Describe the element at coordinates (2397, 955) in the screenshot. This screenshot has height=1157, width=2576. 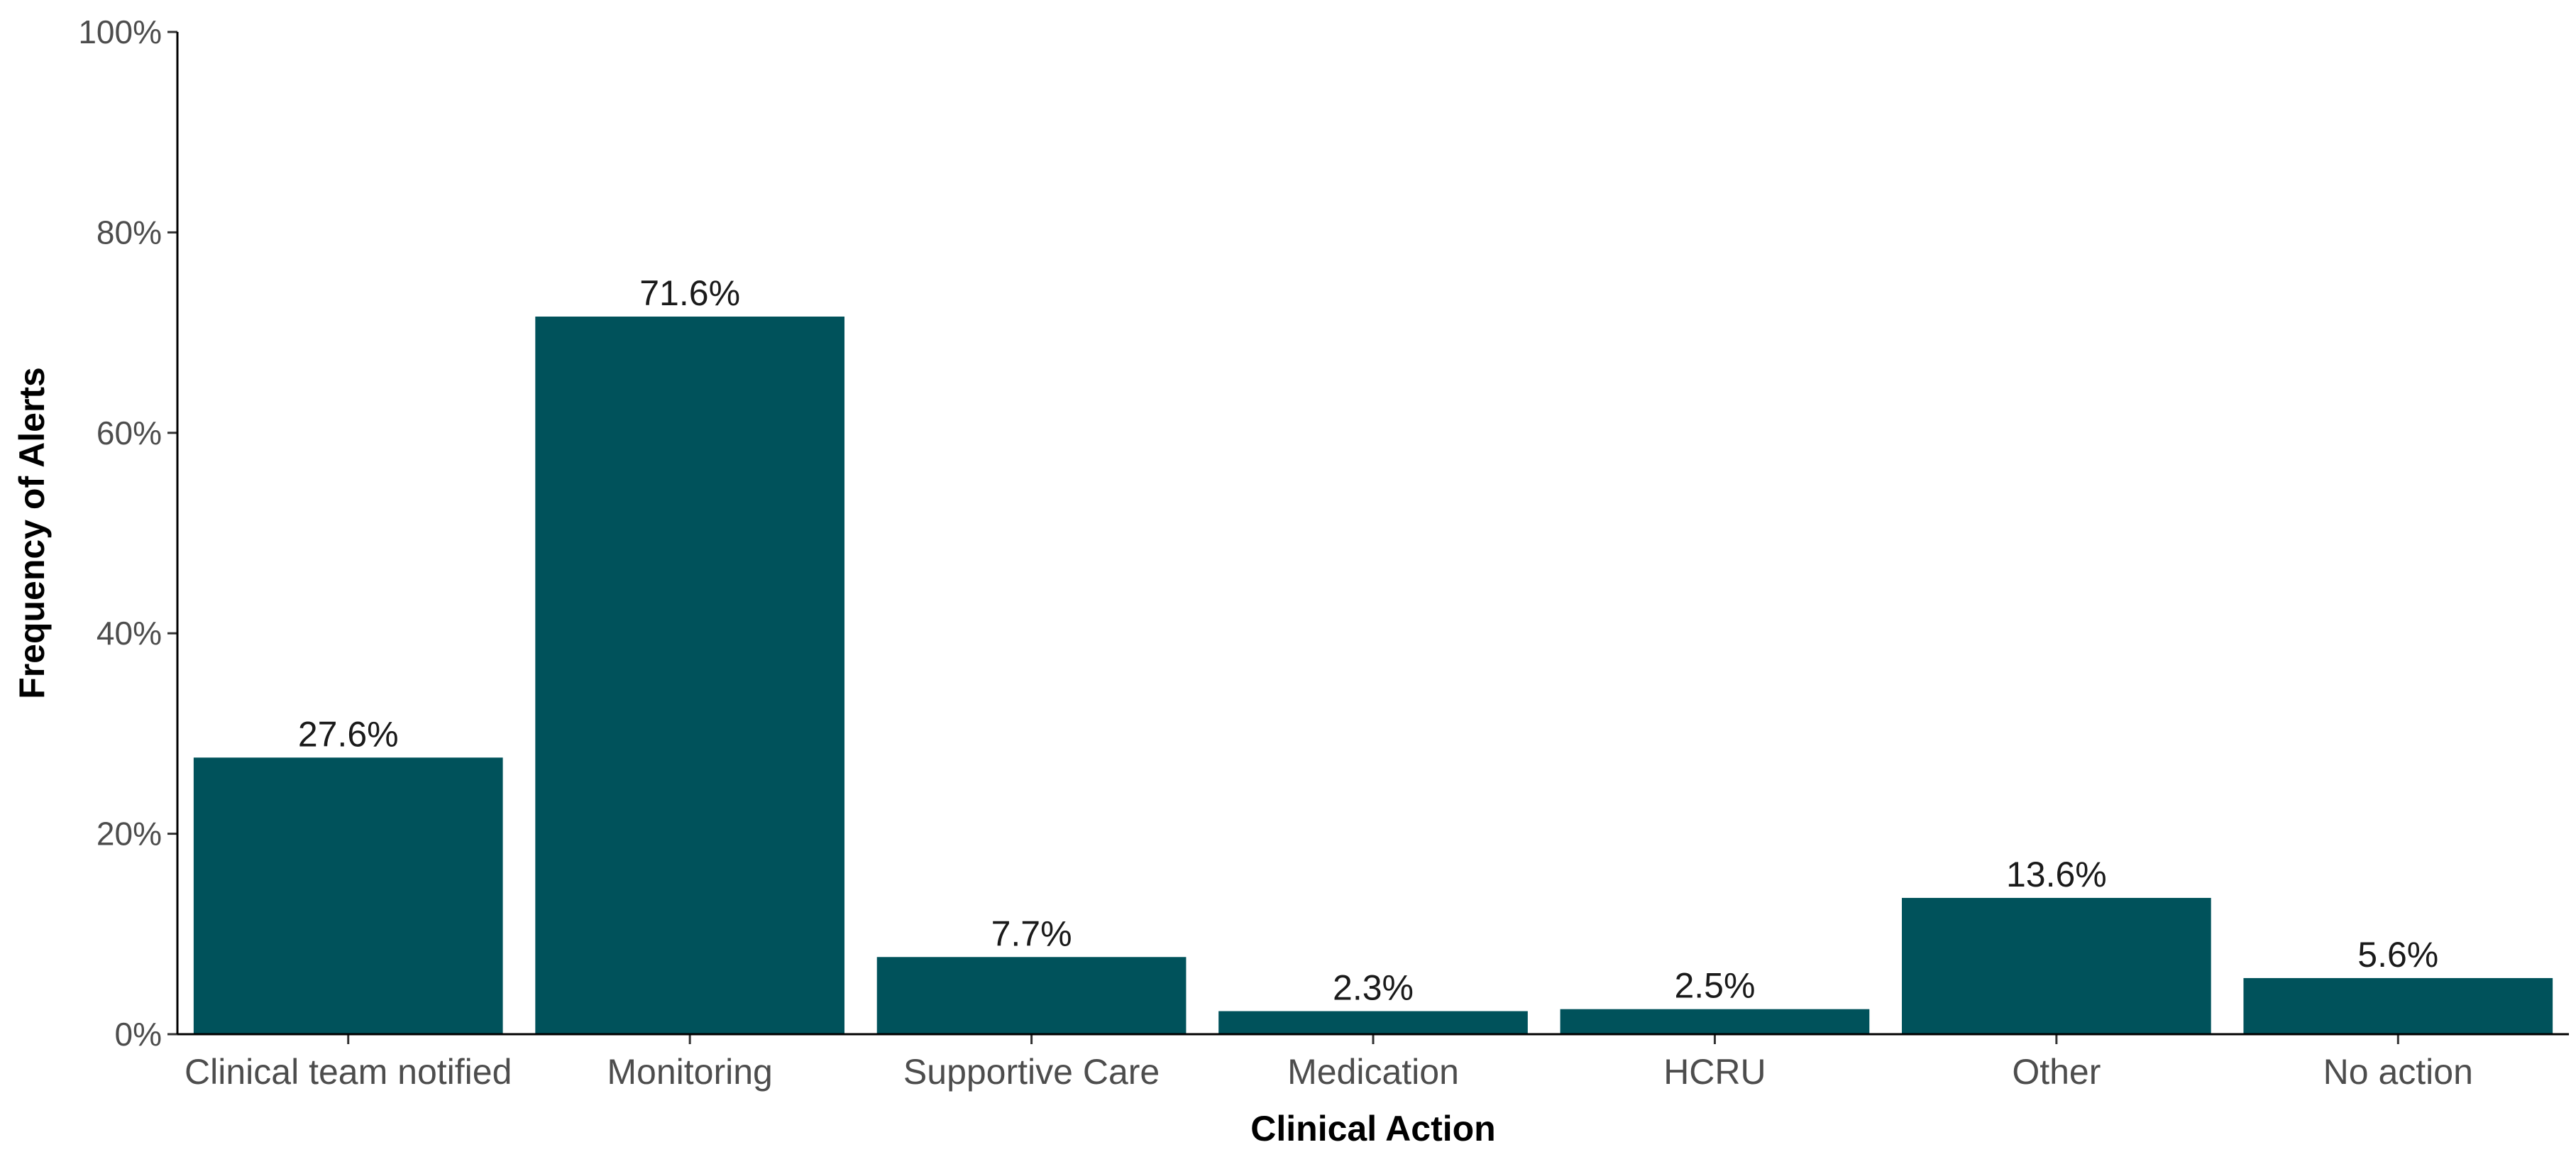
I see `data-label: 5.6%` at that location.